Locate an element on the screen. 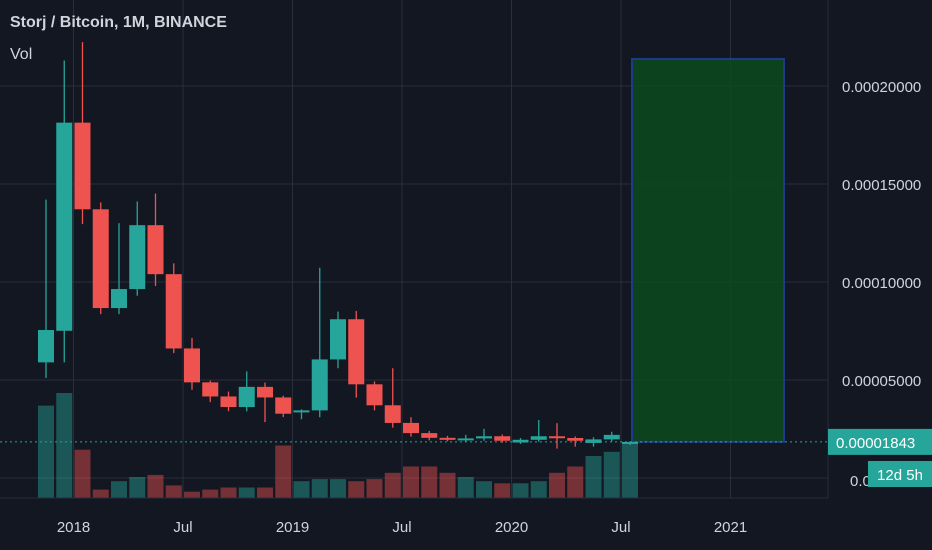 The width and height of the screenshot is (932, 550). price-tick-label: 0.00020000 is located at coordinates (881, 87).